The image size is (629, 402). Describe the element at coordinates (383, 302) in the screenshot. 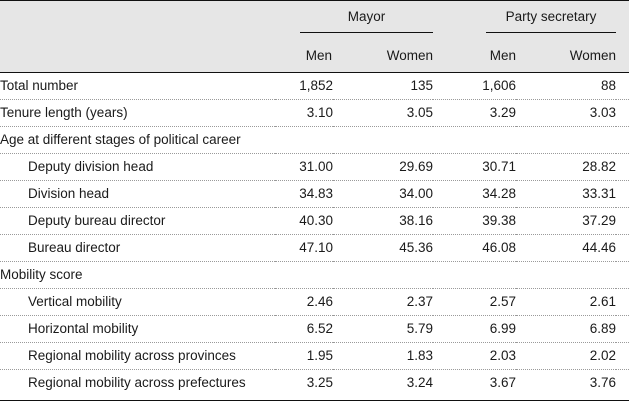

I see `mayor-women-value: 2.37` at that location.